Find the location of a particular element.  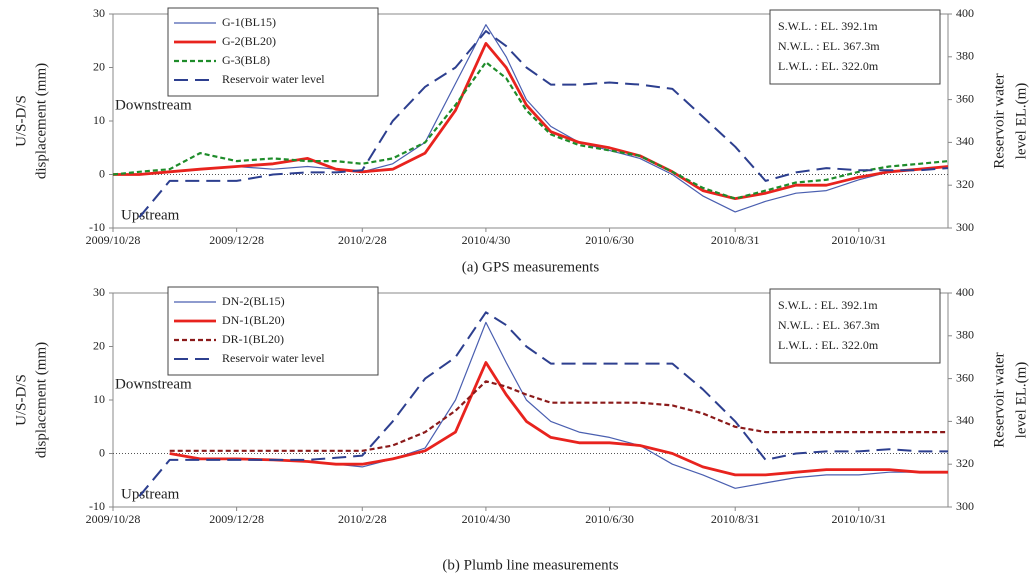

legend-label: DR-1(BL20) is located at coordinates (253, 339).